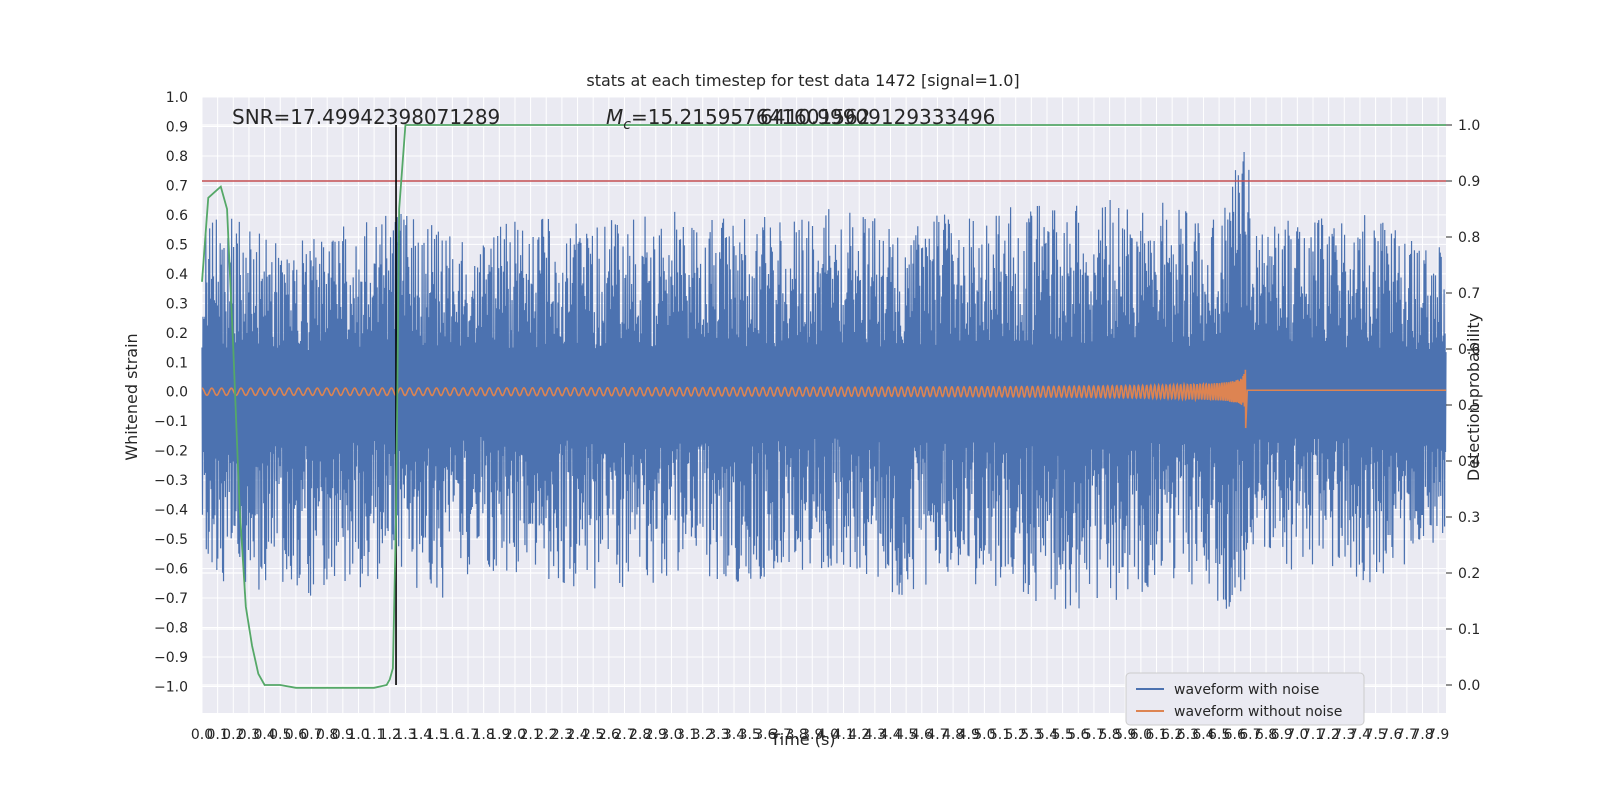  I want to click on x-tick-label: 5.9, so click(1125, 735).